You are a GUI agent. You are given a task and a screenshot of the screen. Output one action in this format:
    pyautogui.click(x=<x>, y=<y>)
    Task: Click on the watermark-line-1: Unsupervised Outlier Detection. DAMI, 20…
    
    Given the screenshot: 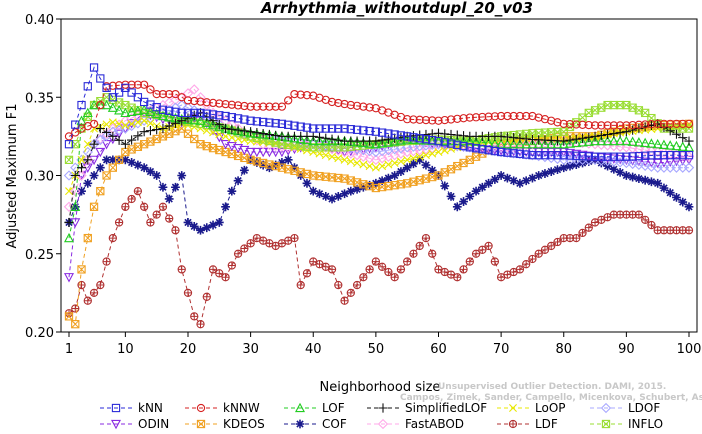 What is the action you would take?
    pyautogui.click(x=552, y=387)
    